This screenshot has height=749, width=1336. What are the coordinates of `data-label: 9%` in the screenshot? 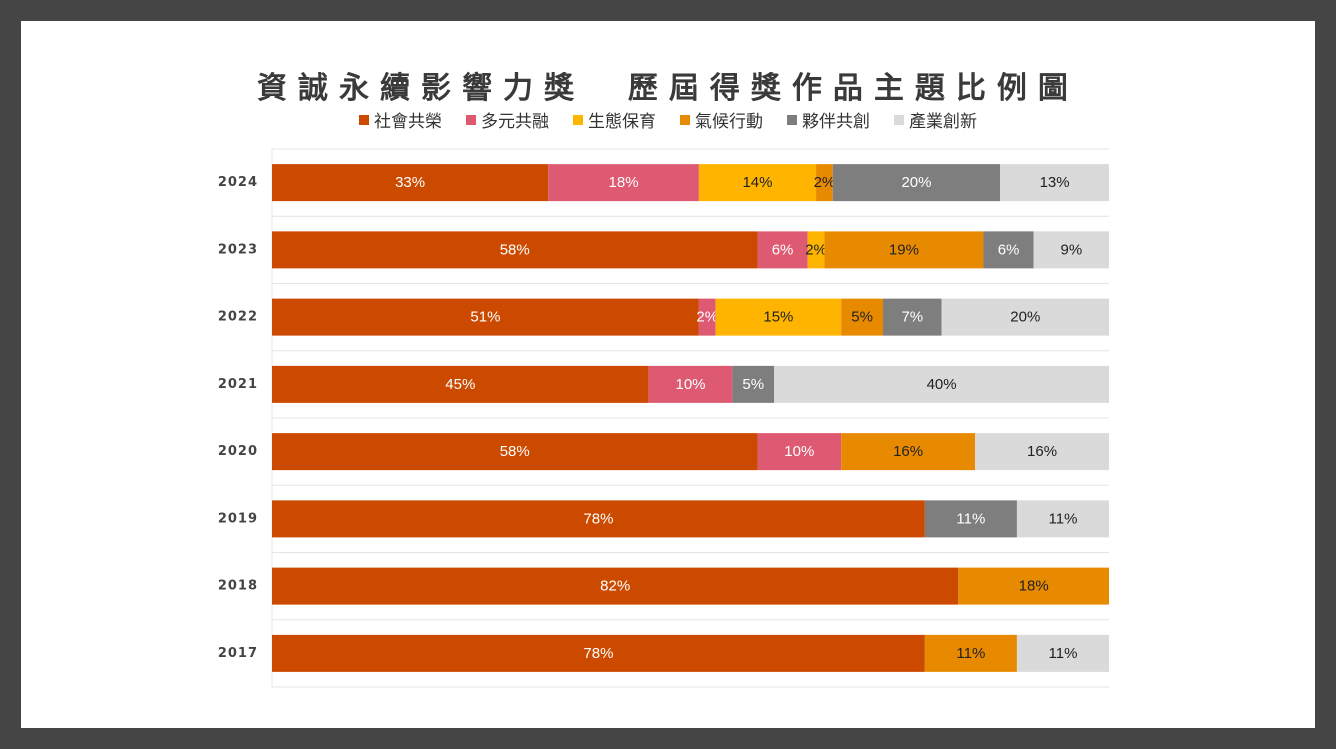 It's located at (1071, 249).